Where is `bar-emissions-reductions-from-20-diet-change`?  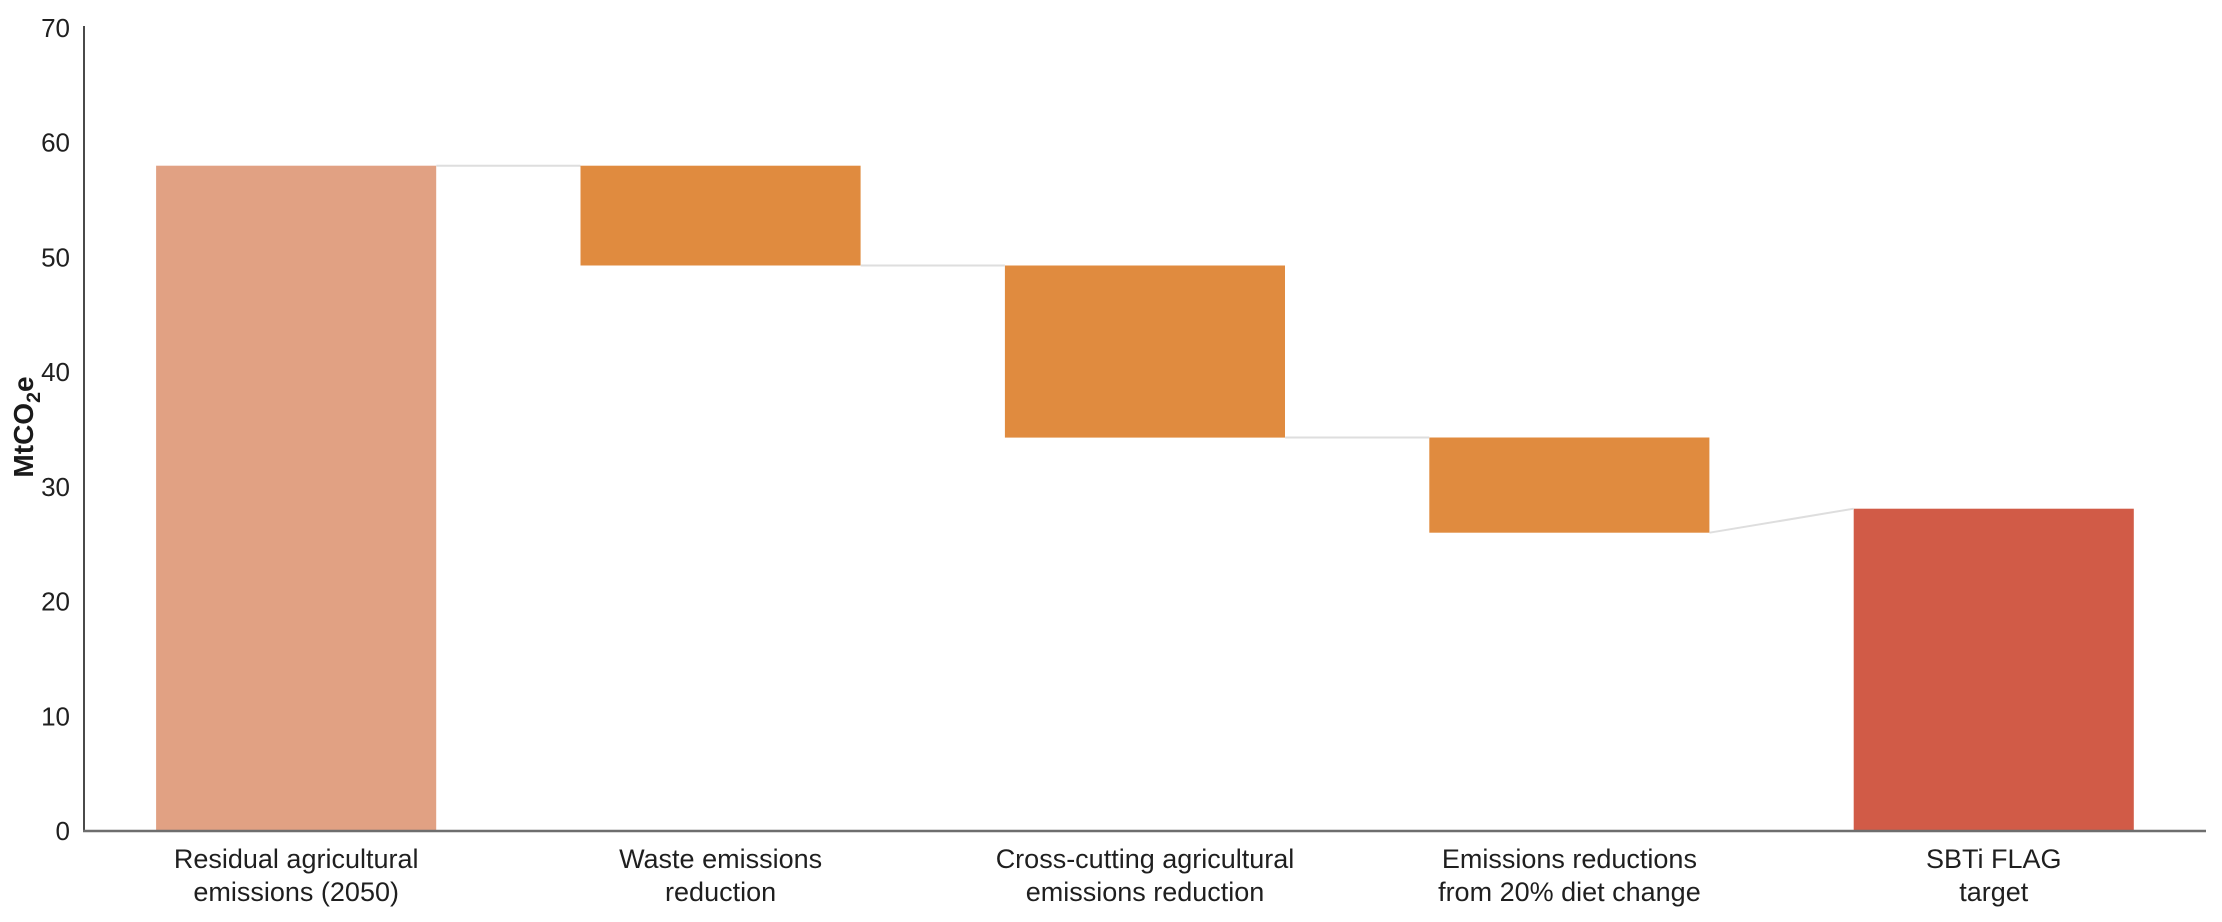 bar-emissions-reductions-from-20-diet-change is located at coordinates (1569, 485).